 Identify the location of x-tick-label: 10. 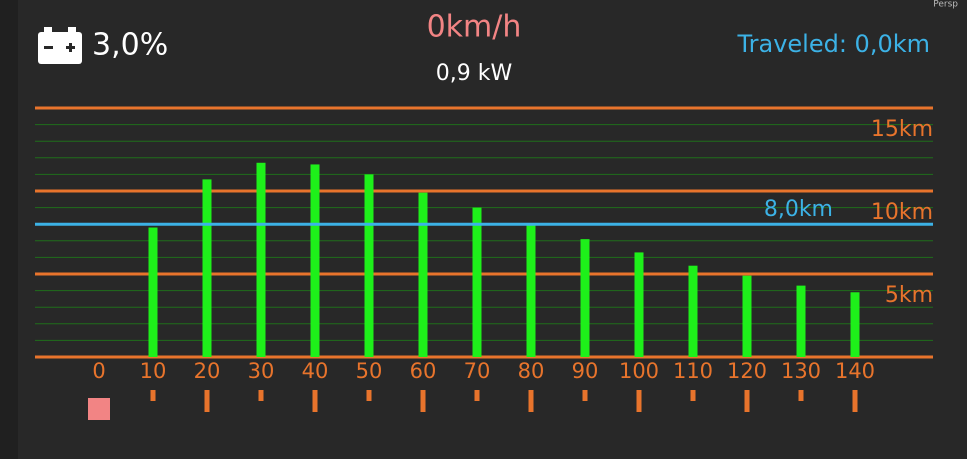
(153, 371).